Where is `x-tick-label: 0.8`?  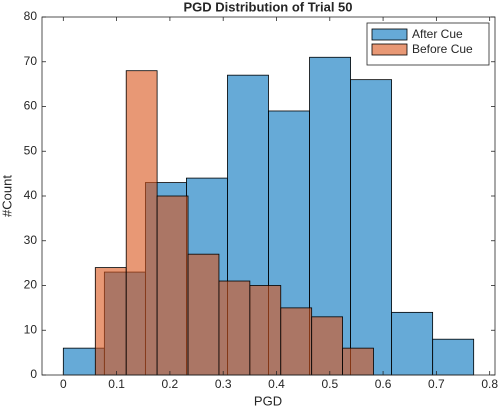
x-tick-label: 0.8 is located at coordinates (489, 384).